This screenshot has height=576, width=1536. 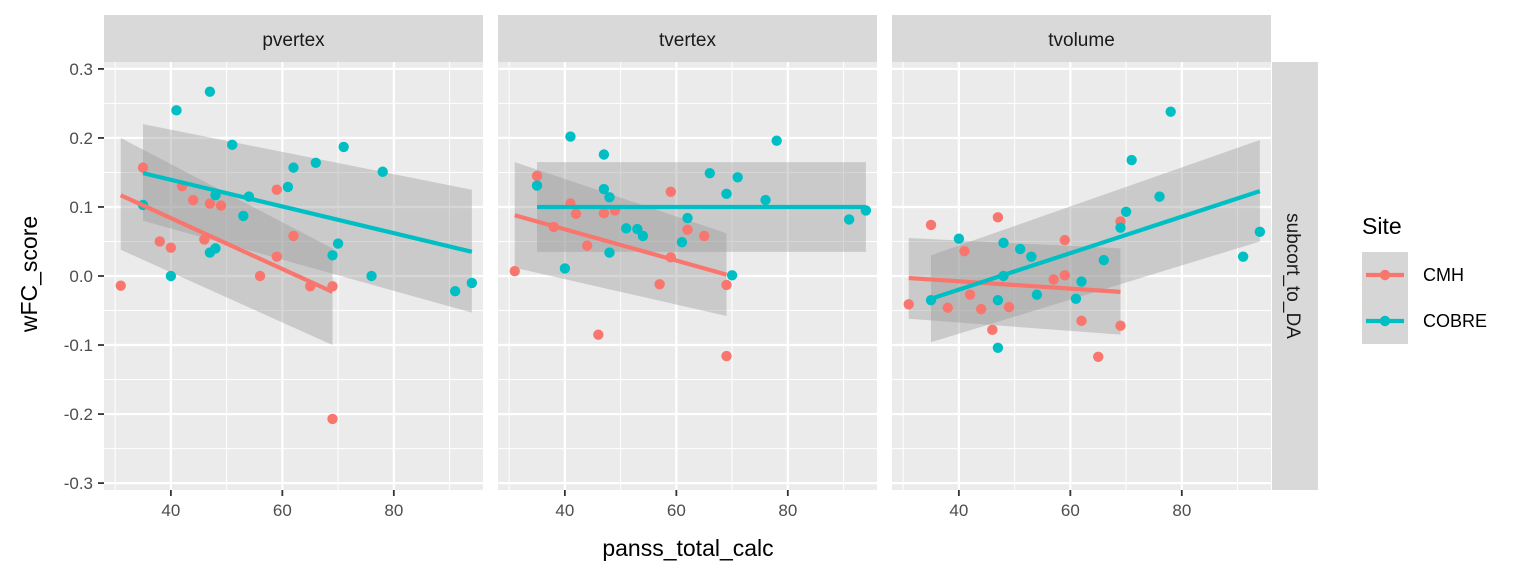 I want to click on fit-line-cobre, so click(x=307, y=212).